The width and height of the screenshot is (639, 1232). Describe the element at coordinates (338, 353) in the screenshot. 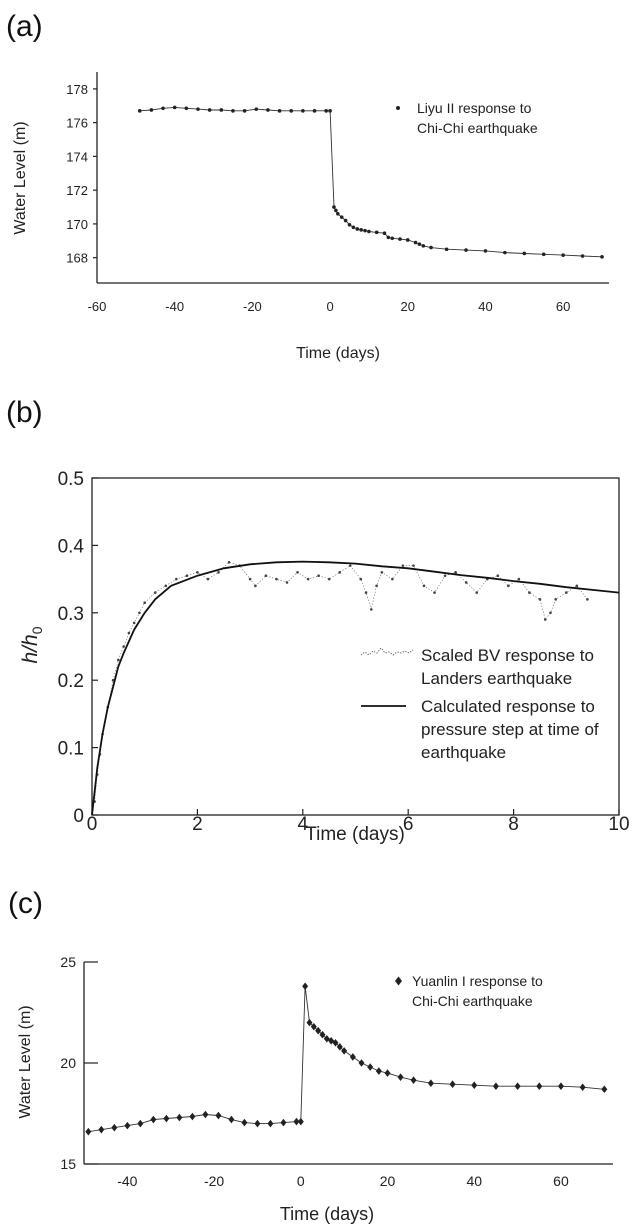

I see `panel-a-x-axis-label: Time (days)` at that location.